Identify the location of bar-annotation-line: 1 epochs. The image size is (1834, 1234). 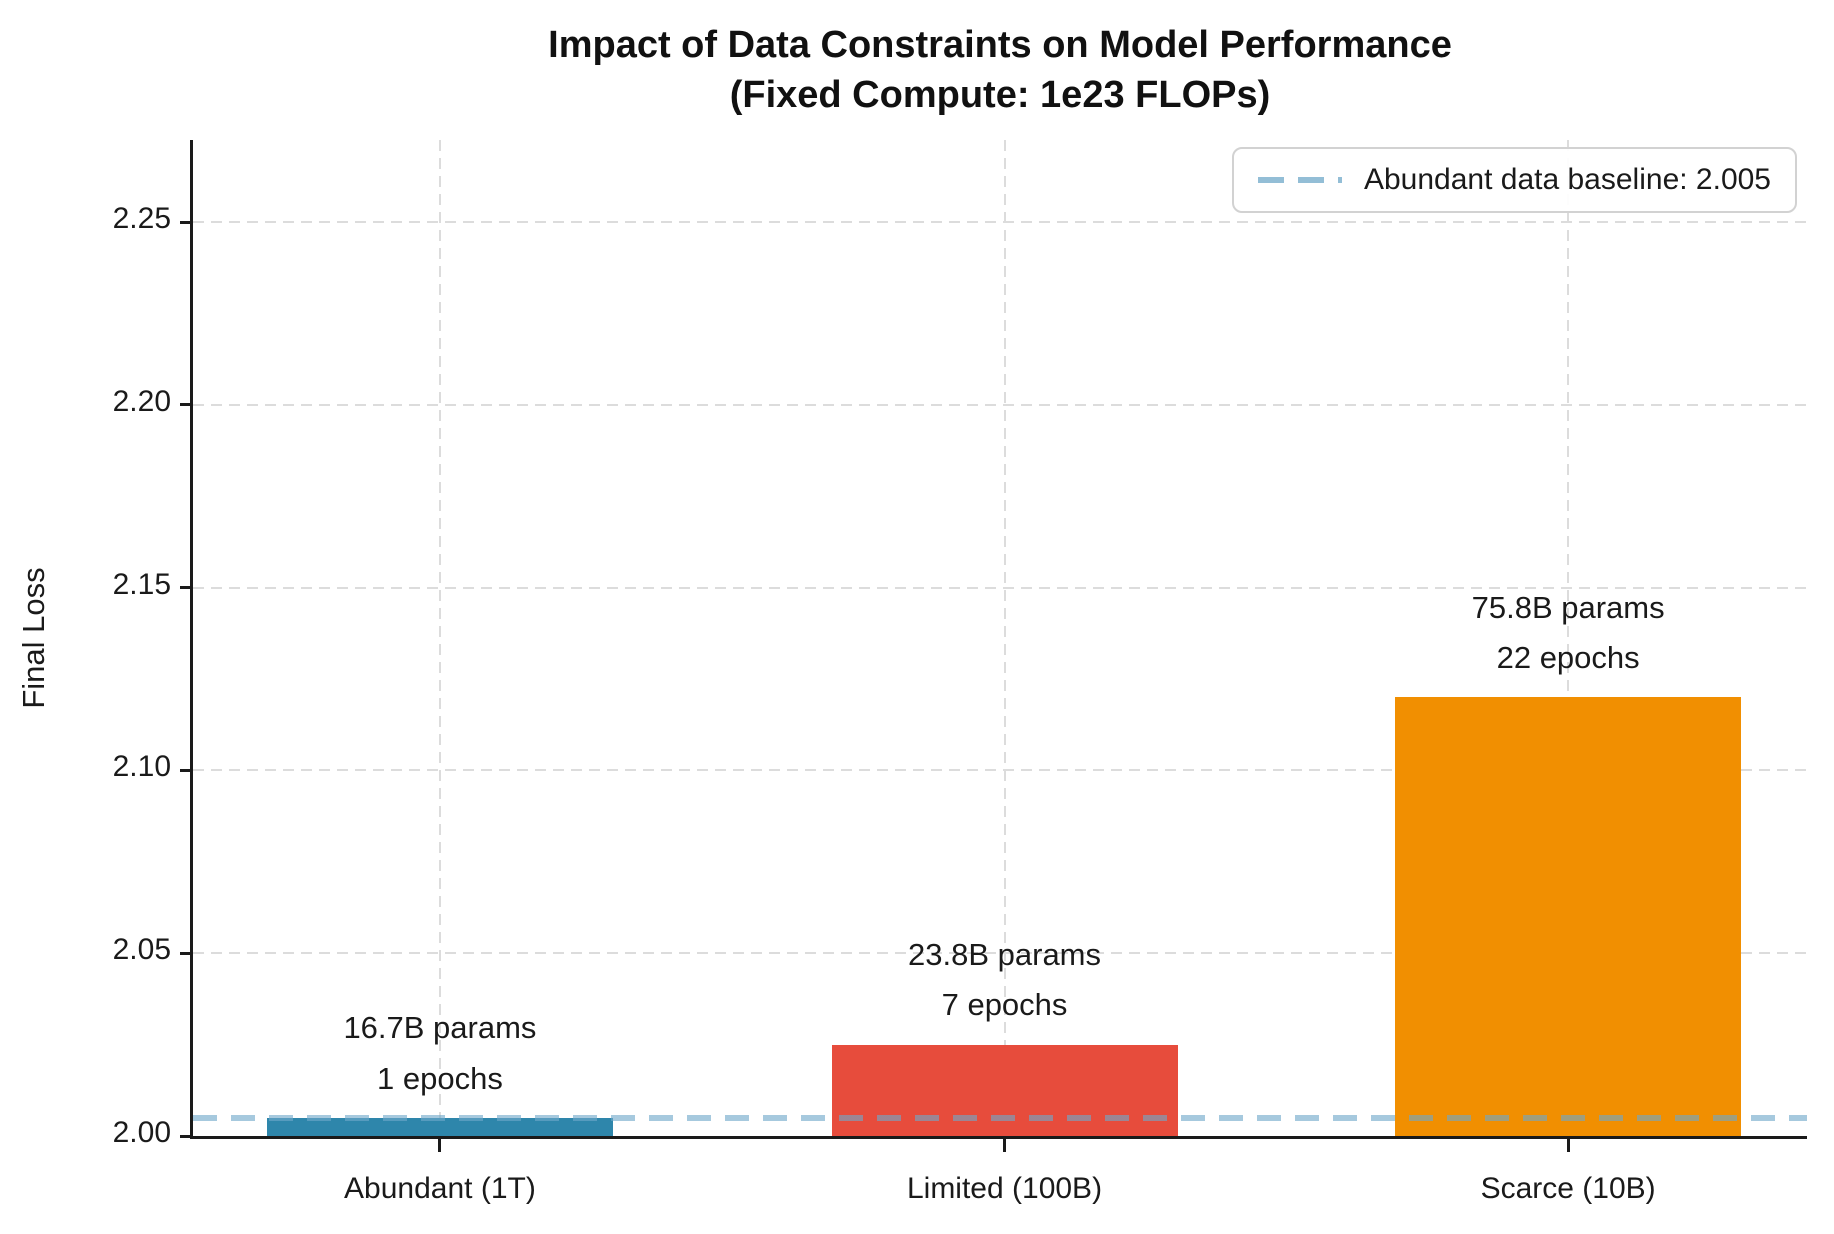
(440, 1078).